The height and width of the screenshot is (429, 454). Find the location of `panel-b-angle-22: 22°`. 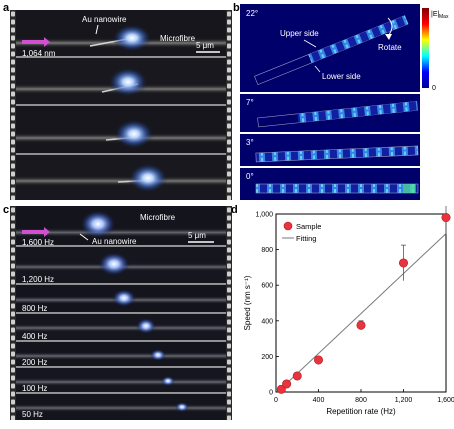

panel-b-angle-22: 22° is located at coordinates (252, 13).